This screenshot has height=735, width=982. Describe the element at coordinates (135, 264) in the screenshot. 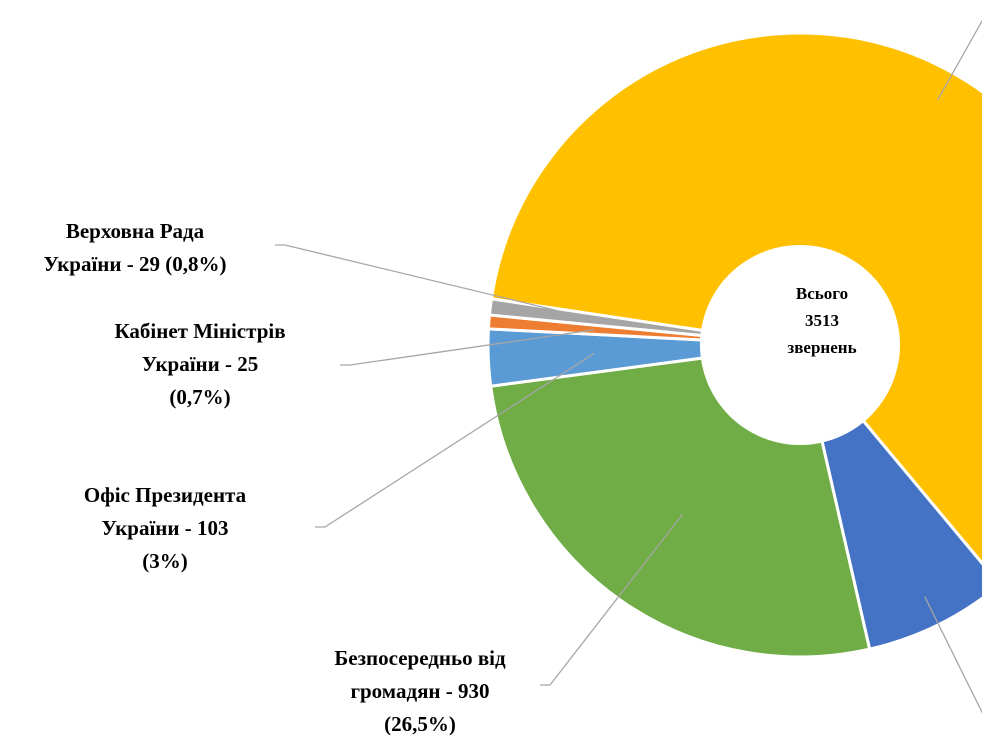

I see `data-label: України - 29 (0,8%)` at that location.